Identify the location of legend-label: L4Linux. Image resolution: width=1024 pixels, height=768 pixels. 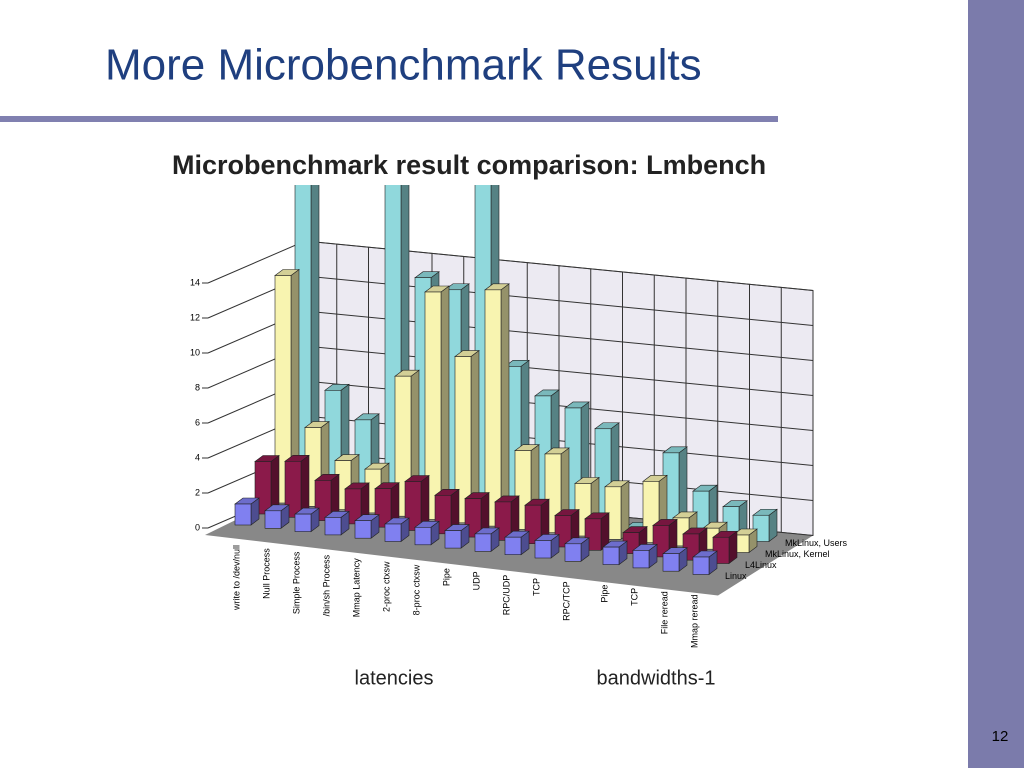
(761, 565).